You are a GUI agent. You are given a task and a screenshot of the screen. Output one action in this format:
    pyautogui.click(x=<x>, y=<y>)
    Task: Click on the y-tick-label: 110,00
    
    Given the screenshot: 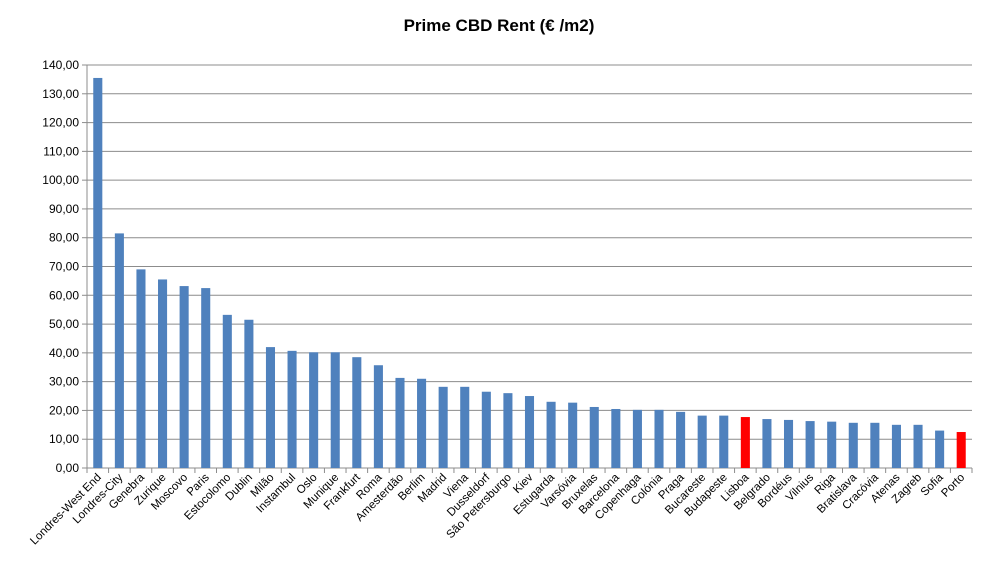 What is the action you would take?
    pyautogui.click(x=61, y=151)
    